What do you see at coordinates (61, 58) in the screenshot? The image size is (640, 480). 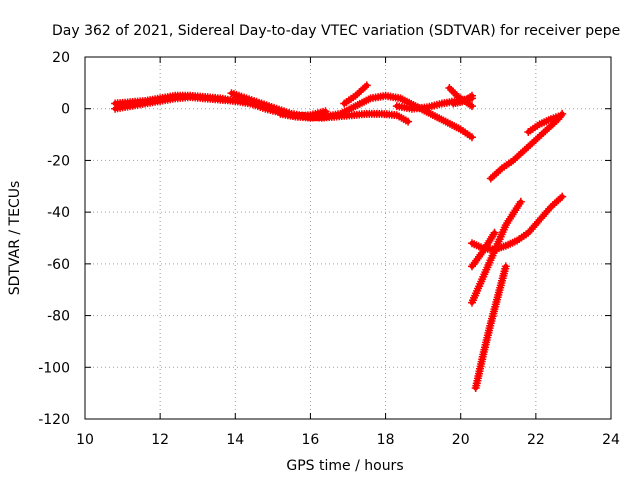 I see `y-tick-label: 20` at bounding box center [61, 58].